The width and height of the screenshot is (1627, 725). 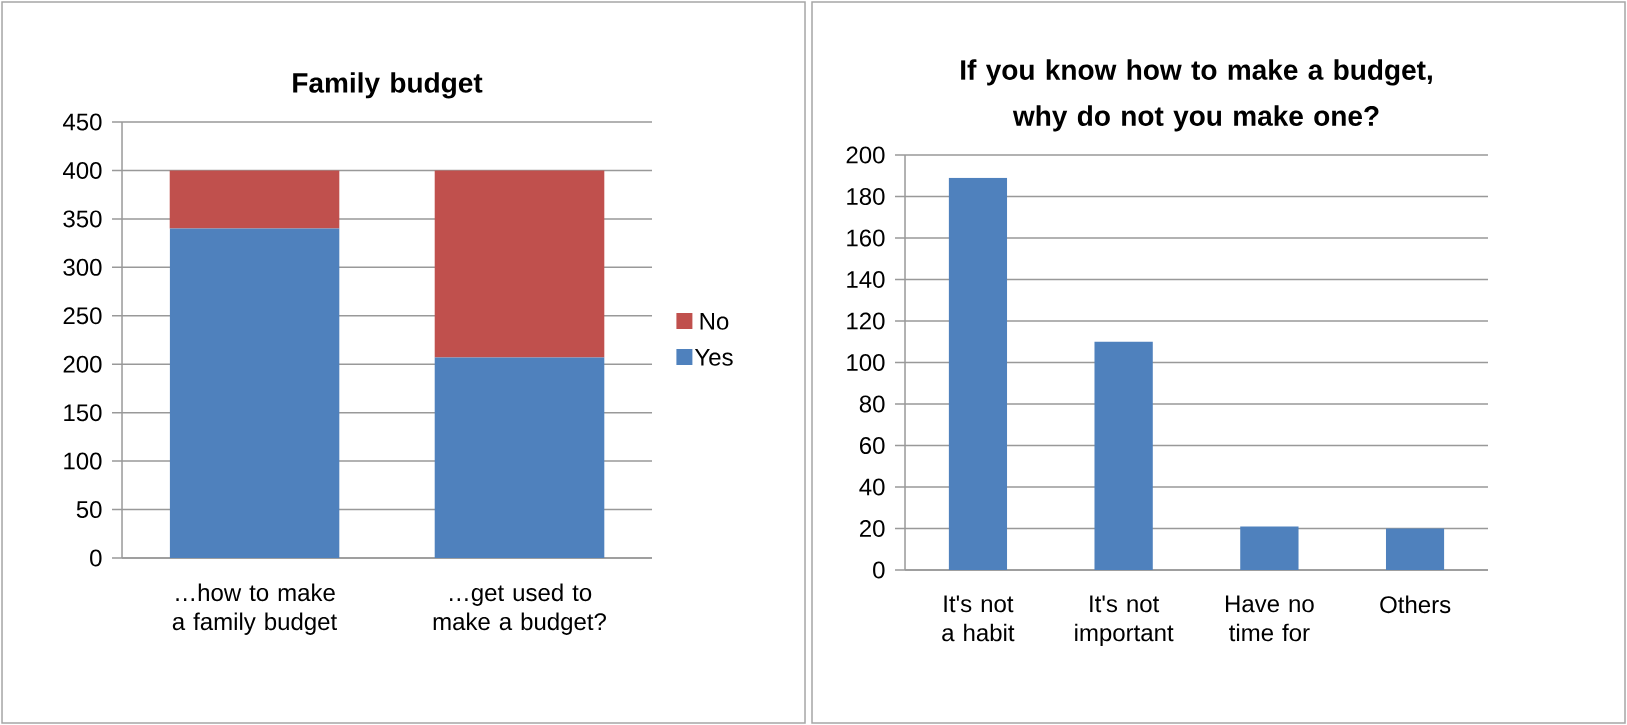 I want to click on y-tick-label: 300, so click(x=82, y=267).